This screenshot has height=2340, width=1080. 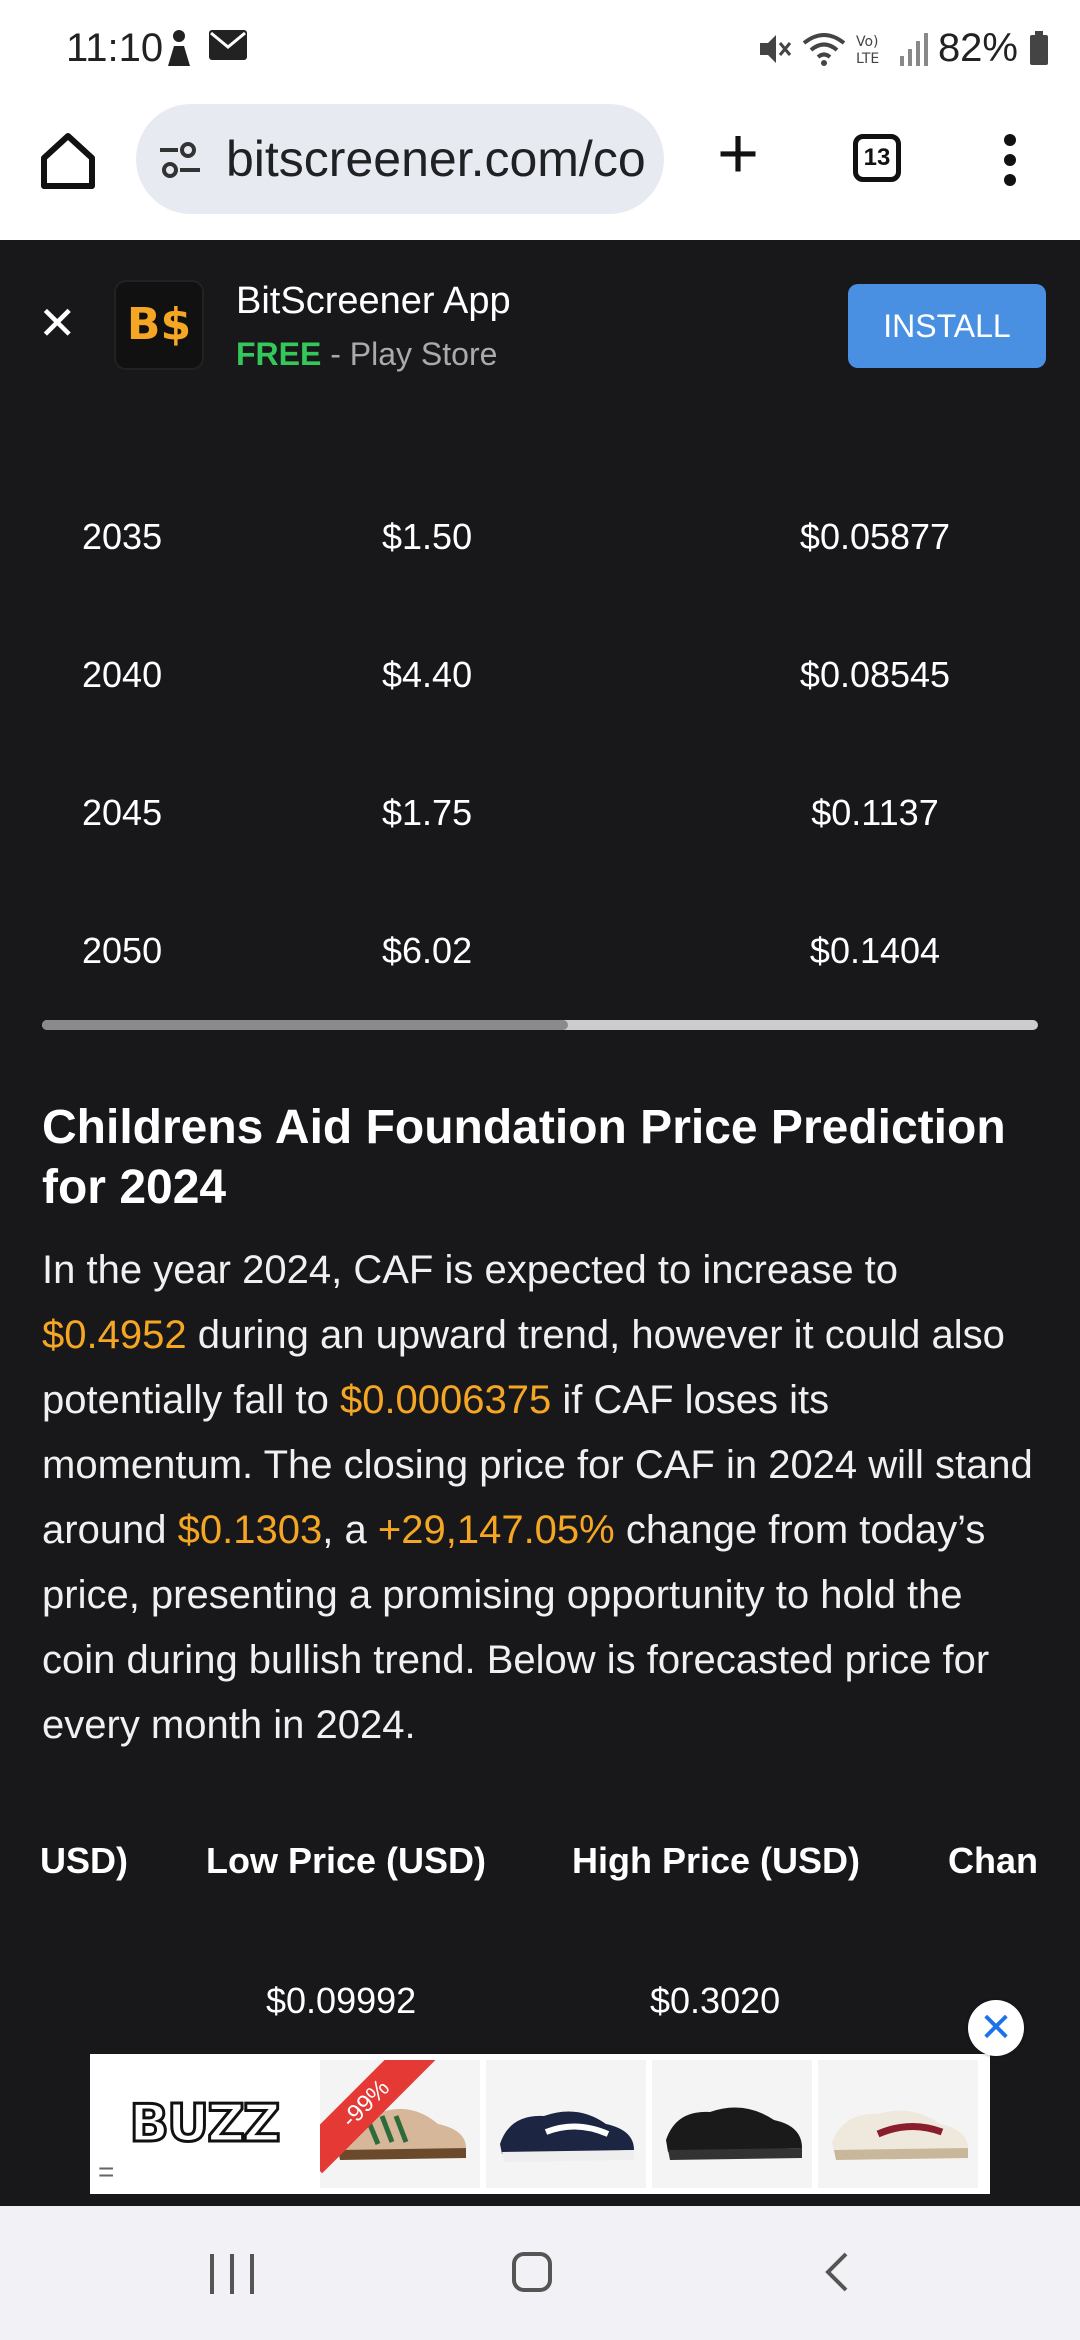 What do you see at coordinates (305, 1025) in the screenshot?
I see `scrollbar-thumb` at bounding box center [305, 1025].